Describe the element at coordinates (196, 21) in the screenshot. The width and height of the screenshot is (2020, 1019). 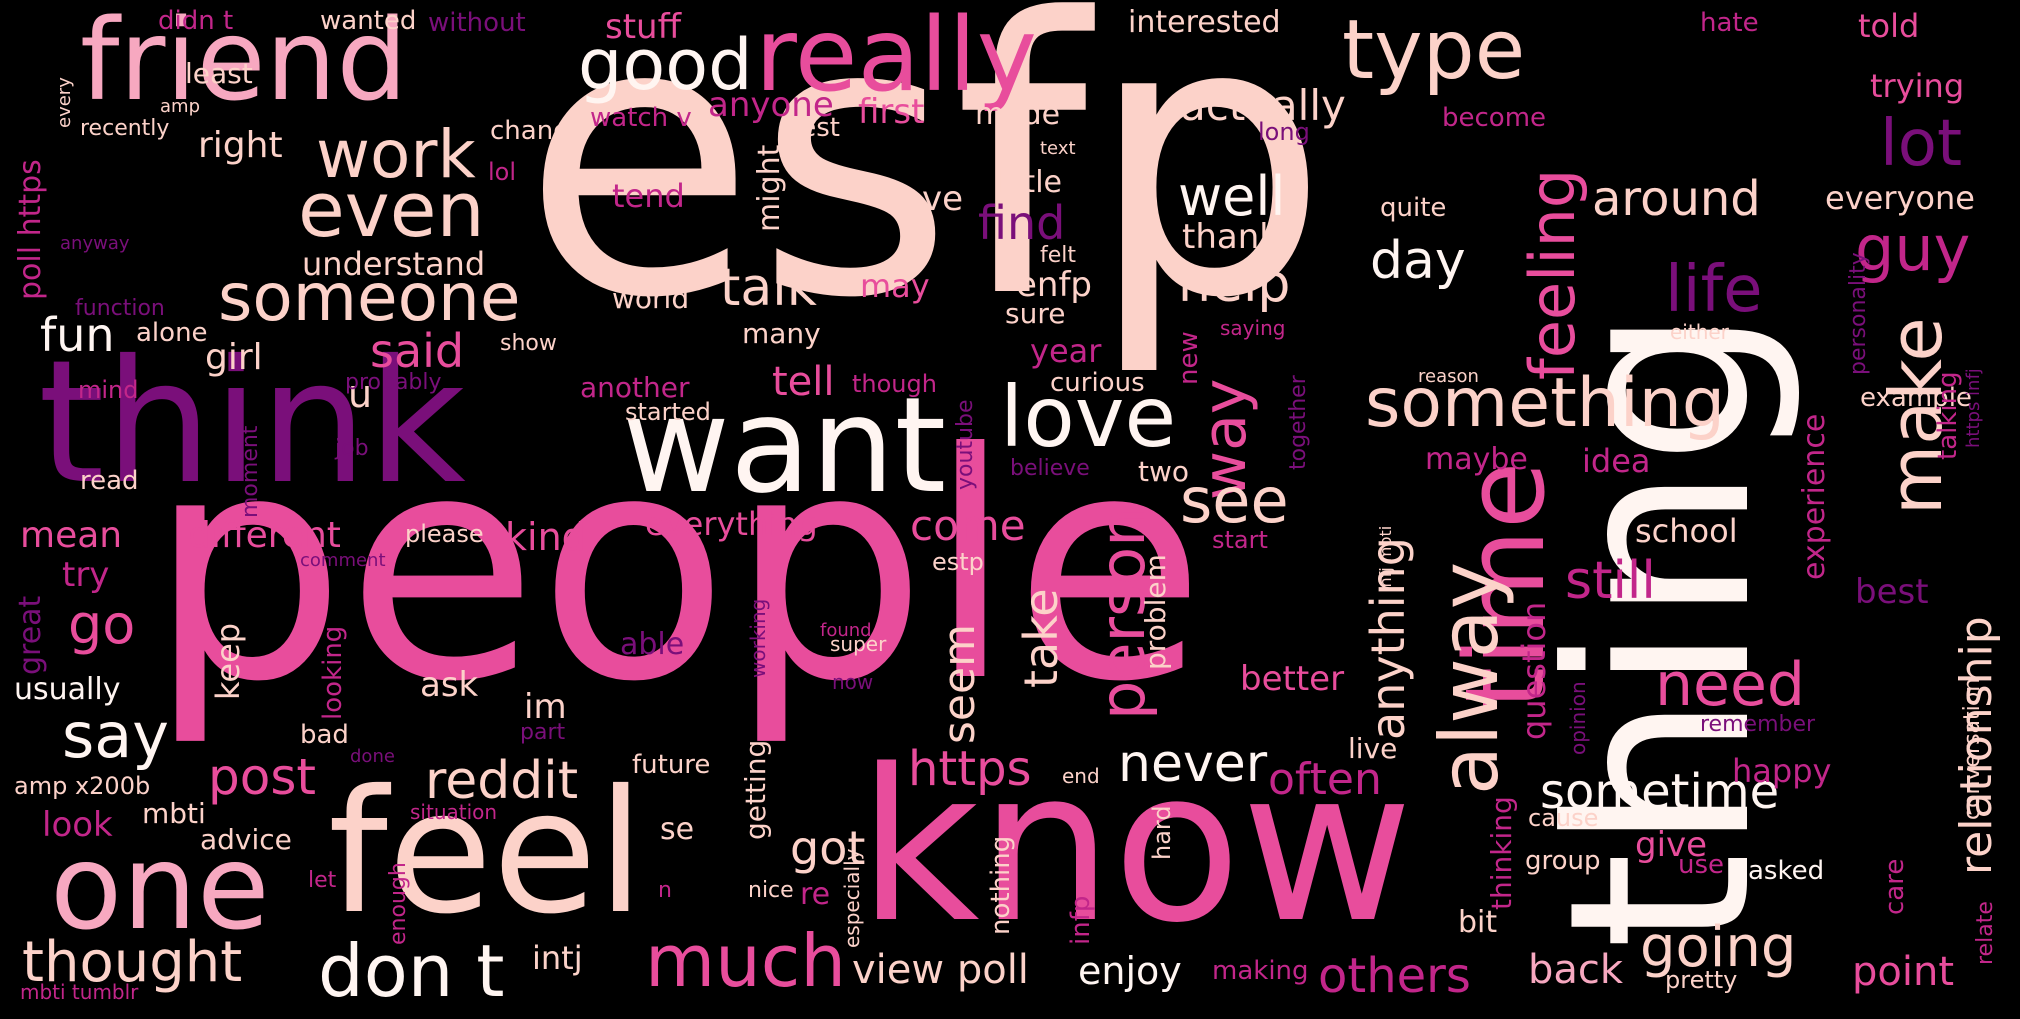
I see `word-didnt: didn t` at that location.